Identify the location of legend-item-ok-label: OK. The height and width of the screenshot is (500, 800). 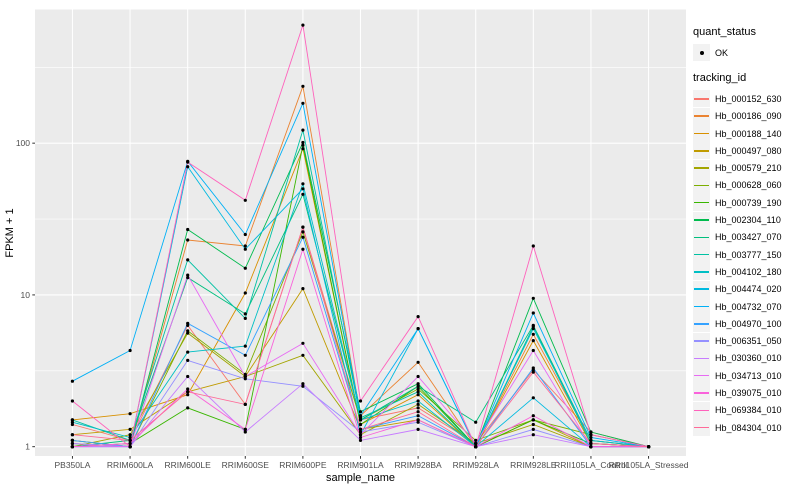
(722, 52).